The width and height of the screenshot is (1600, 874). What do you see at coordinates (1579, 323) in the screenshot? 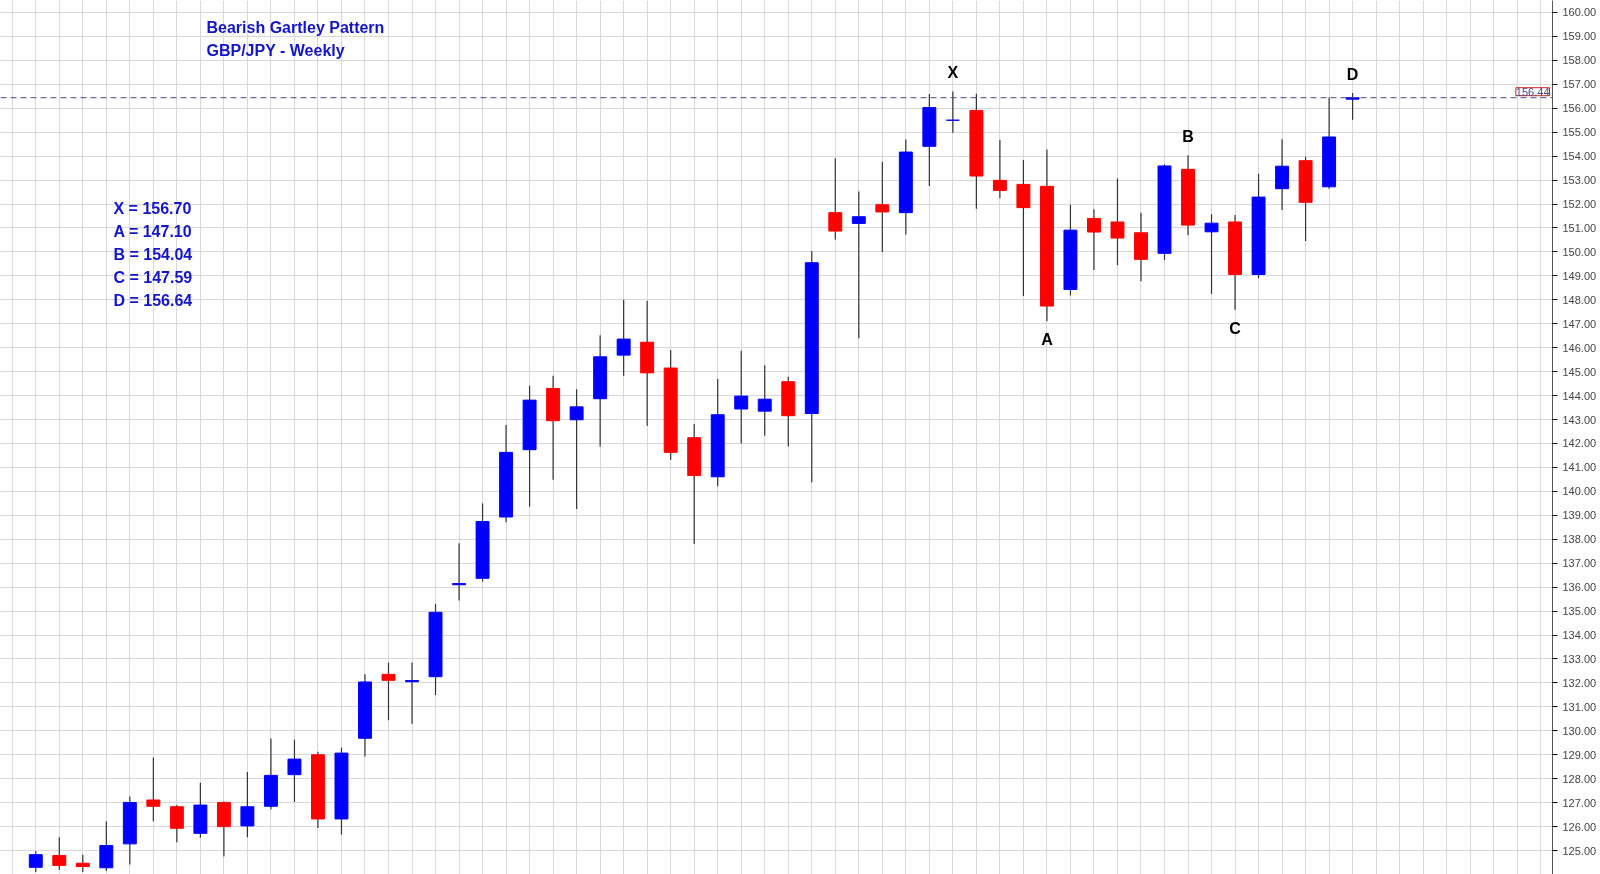
I see `y-tick-label: 147.00` at bounding box center [1579, 323].